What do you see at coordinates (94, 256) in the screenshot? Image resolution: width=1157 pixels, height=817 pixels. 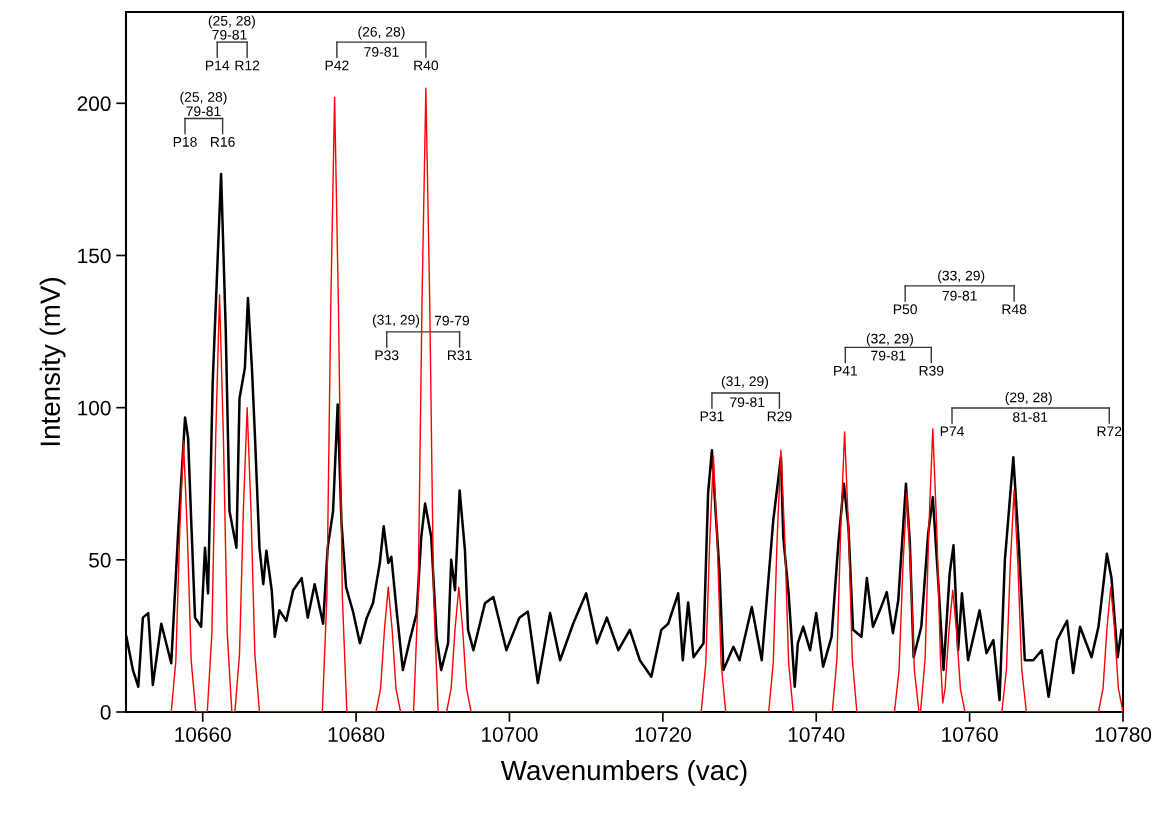 I see `y-tick-label: 150` at bounding box center [94, 256].